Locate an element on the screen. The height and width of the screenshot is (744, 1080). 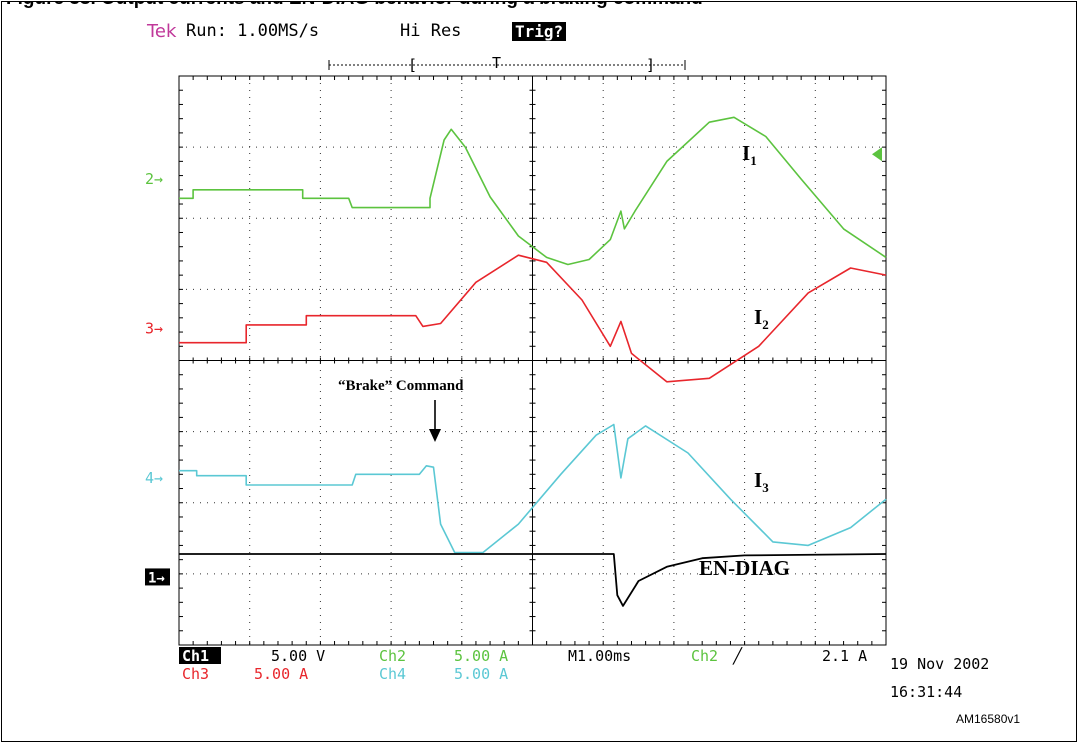
trigger-marker: T is located at coordinates (496, 63).